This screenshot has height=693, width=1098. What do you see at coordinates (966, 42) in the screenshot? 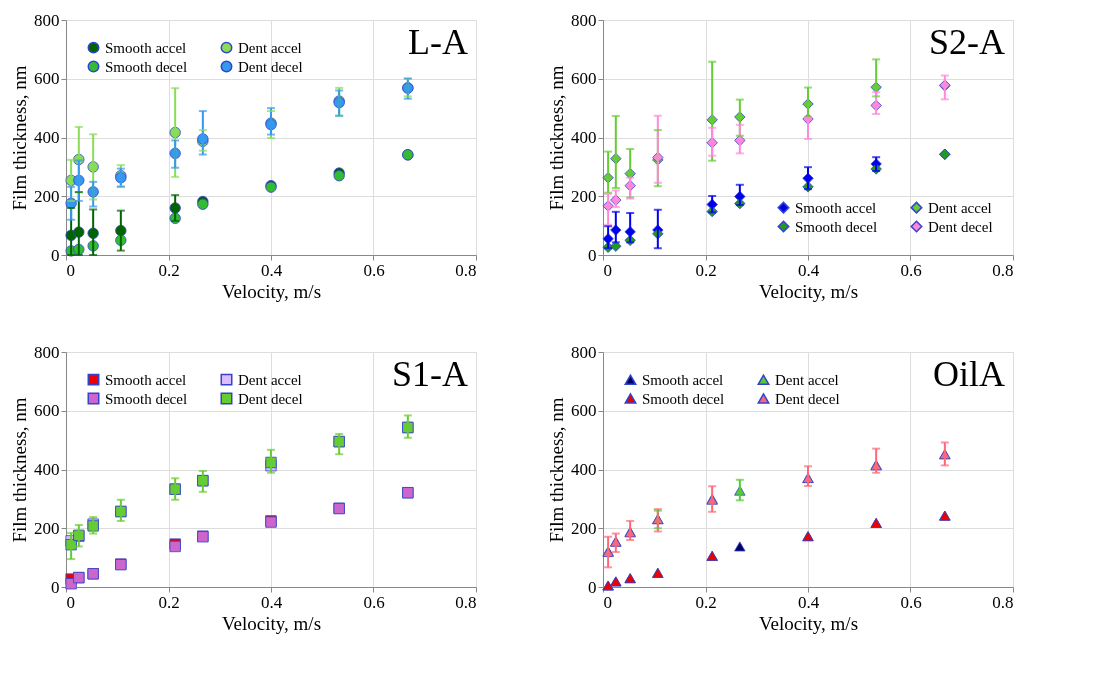
I see `chart-title: S2-A` at bounding box center [966, 42].